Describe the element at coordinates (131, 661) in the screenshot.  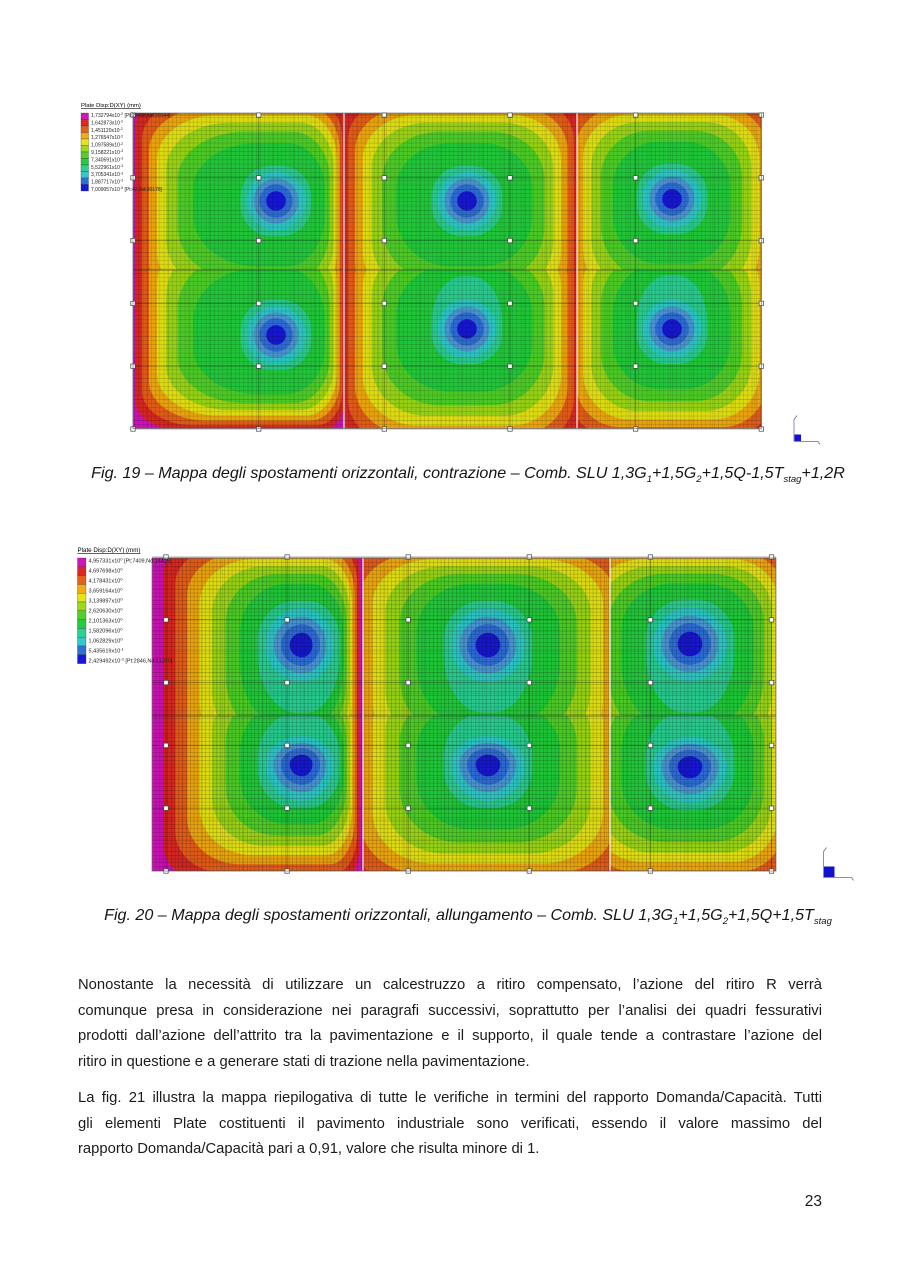
I see `svg-text:2,429492x10-2 [Pt:2846,Nd:1137: 2,429492x10-2 [Pt:2846,Nd:11370]` at that location.